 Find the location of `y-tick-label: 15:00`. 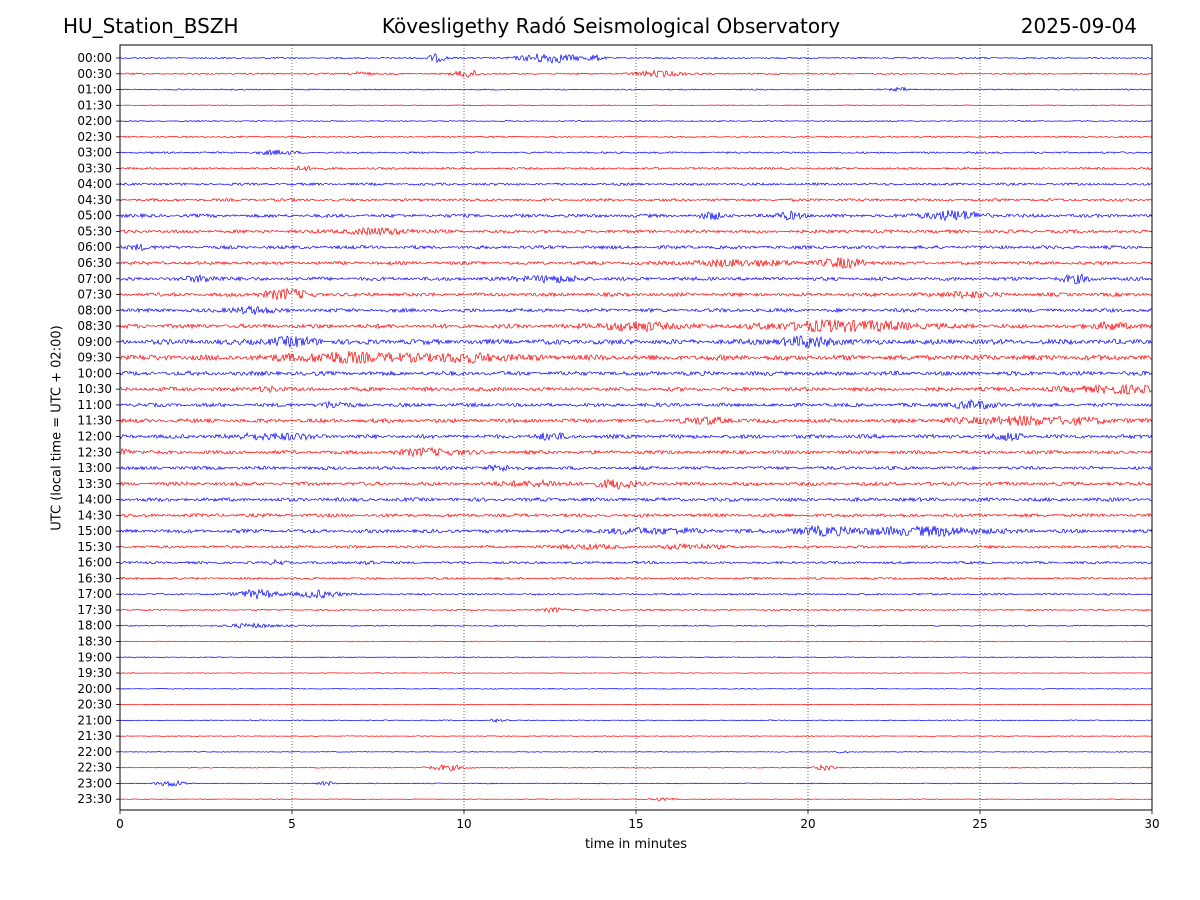

y-tick-label: 15:00 is located at coordinates (94, 531).